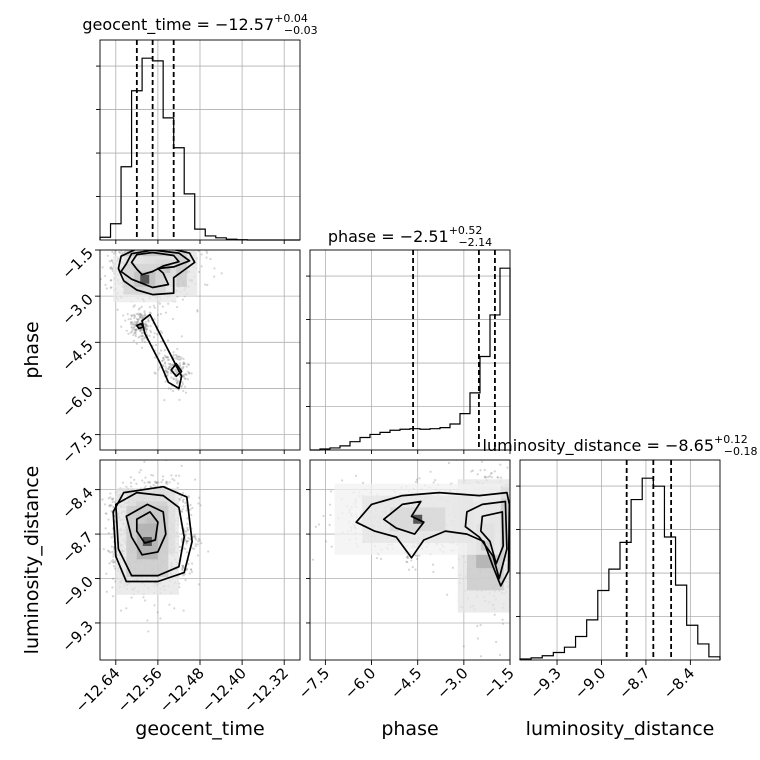  I want to click on xtick-label-geocent-time-1: −12.56, so click(140, 690).